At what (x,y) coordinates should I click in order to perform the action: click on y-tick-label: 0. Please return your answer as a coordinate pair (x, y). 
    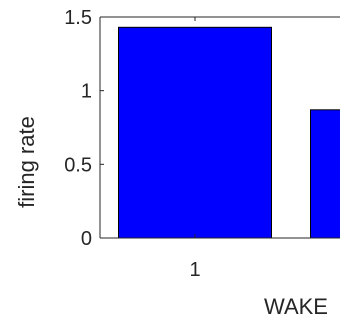
    Looking at the image, I should click on (86, 239).